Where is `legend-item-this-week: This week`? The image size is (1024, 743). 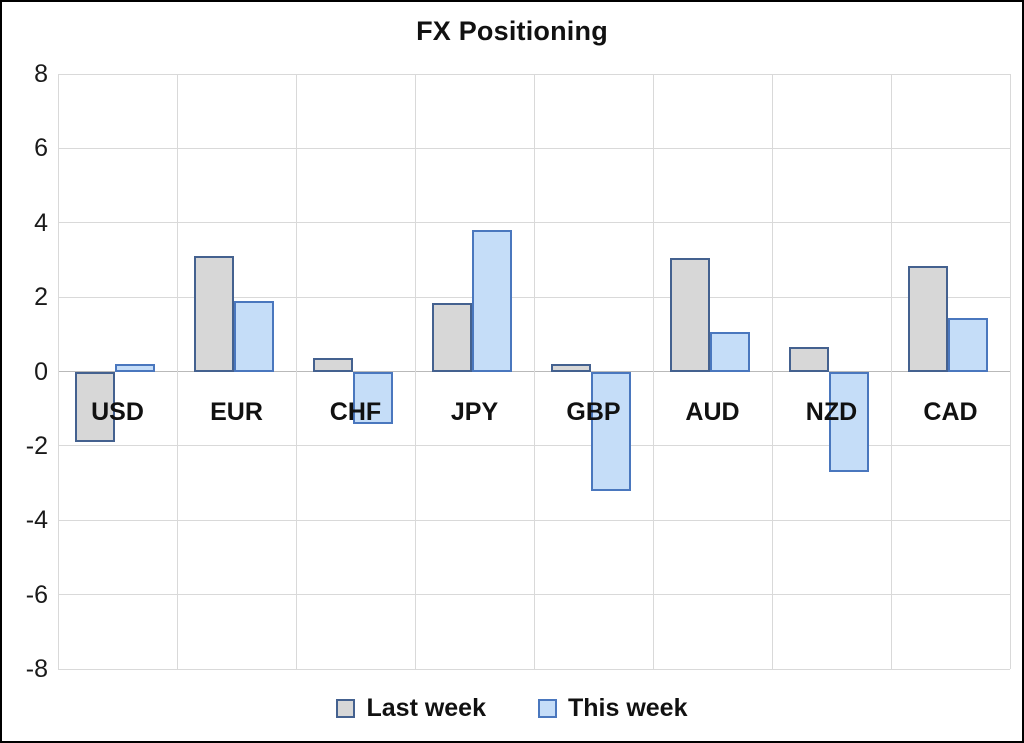 legend-item-this-week: This week is located at coordinates (613, 708).